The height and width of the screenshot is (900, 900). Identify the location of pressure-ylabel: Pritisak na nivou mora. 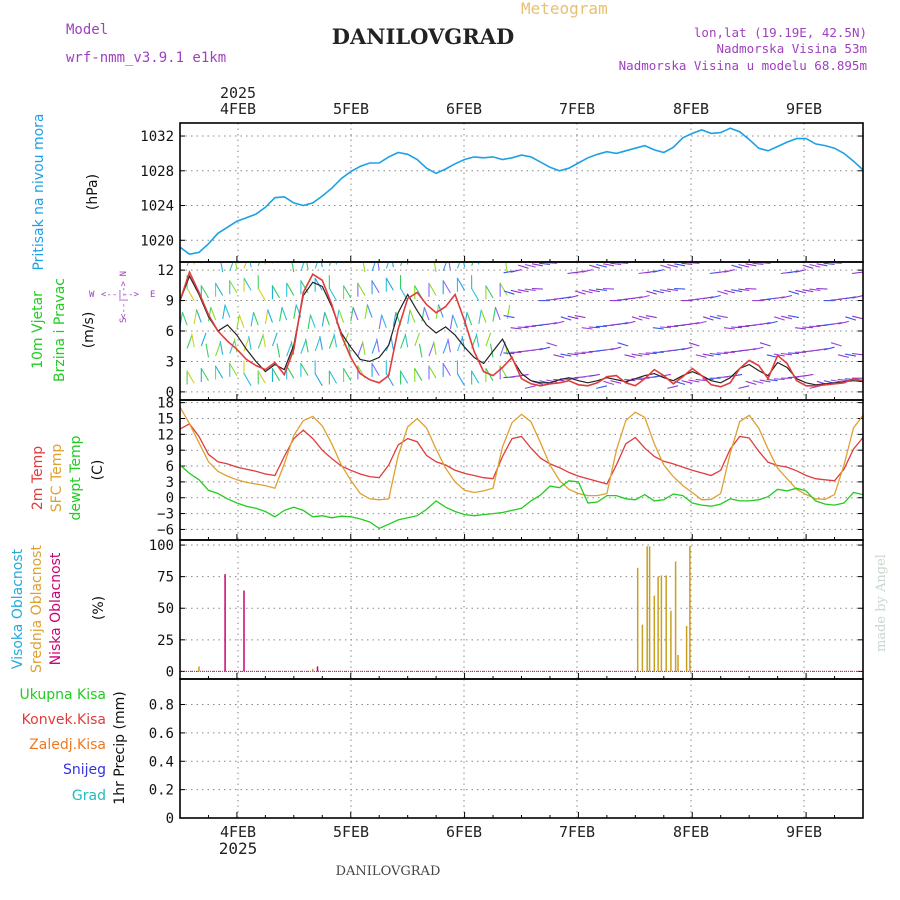
(39, 191).